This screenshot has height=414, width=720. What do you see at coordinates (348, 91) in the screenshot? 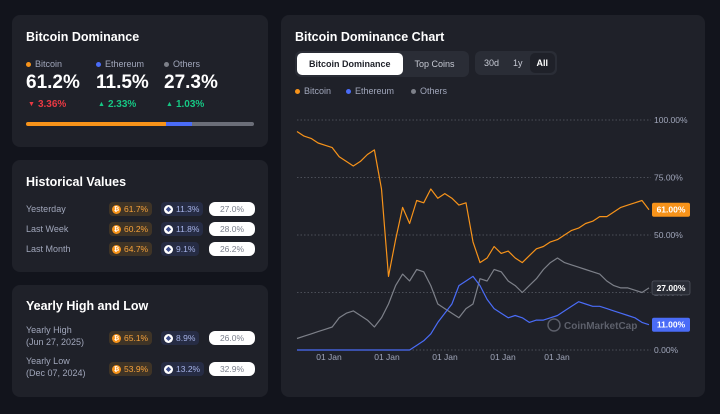
I see `ethereum-dot-icon` at bounding box center [348, 91].